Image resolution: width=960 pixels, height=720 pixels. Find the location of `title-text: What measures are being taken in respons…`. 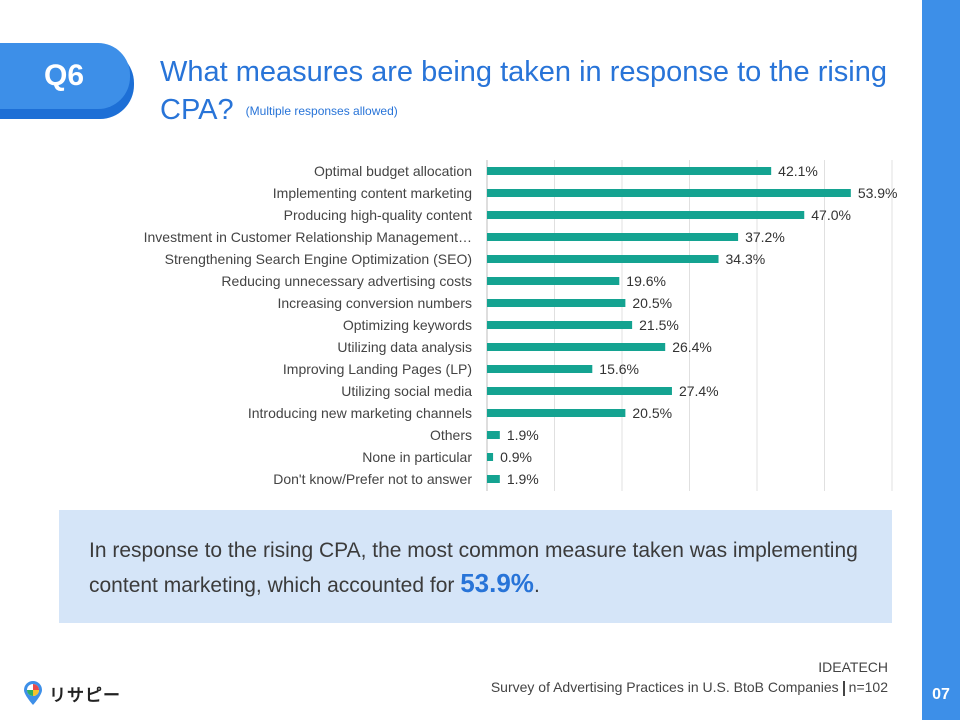

title-text: What measures are being taken in respons… is located at coordinates (524, 91).